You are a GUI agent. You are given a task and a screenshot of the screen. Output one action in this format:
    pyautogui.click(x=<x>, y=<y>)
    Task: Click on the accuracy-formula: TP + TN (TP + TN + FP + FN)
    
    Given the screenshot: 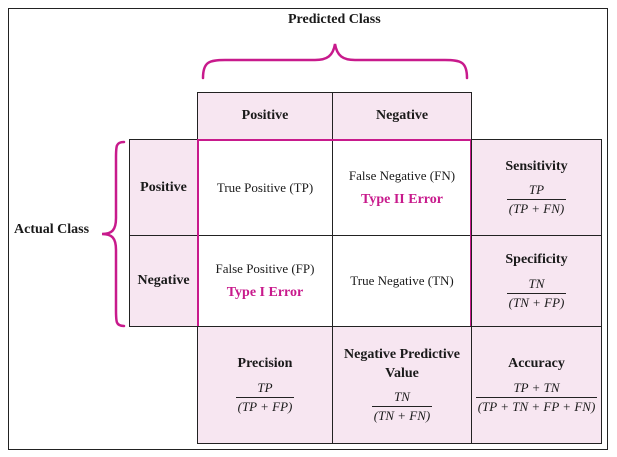 What is the action you would take?
    pyautogui.click(x=536, y=397)
    